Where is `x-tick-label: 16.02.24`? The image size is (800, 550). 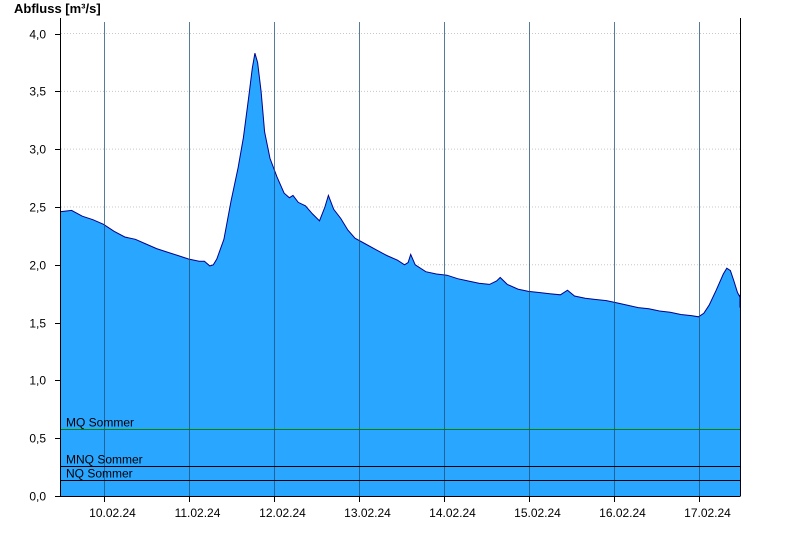
x-tick-label: 16.02.24 is located at coordinates (622, 513).